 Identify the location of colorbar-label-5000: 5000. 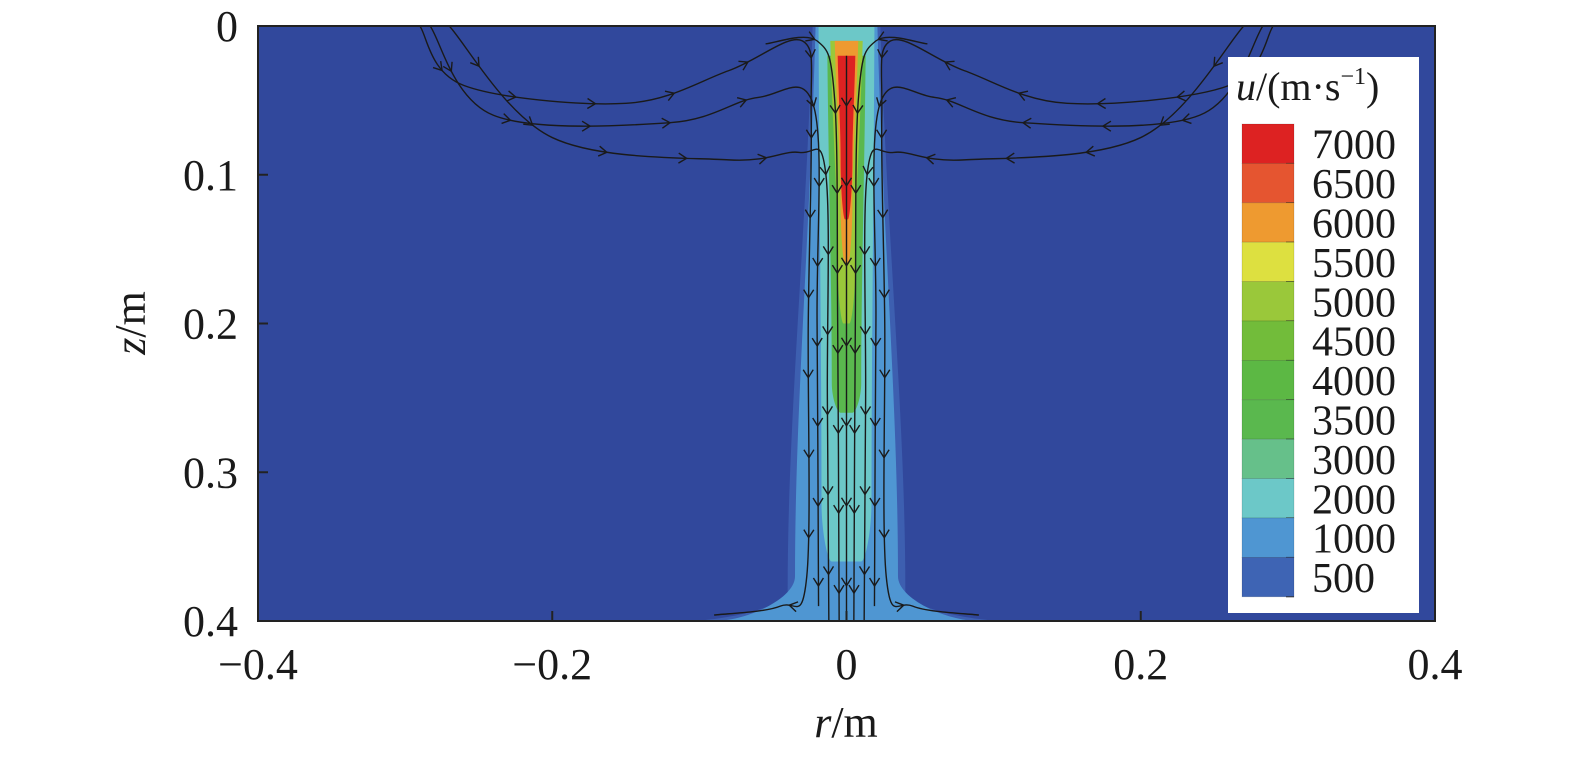
(1354, 303).